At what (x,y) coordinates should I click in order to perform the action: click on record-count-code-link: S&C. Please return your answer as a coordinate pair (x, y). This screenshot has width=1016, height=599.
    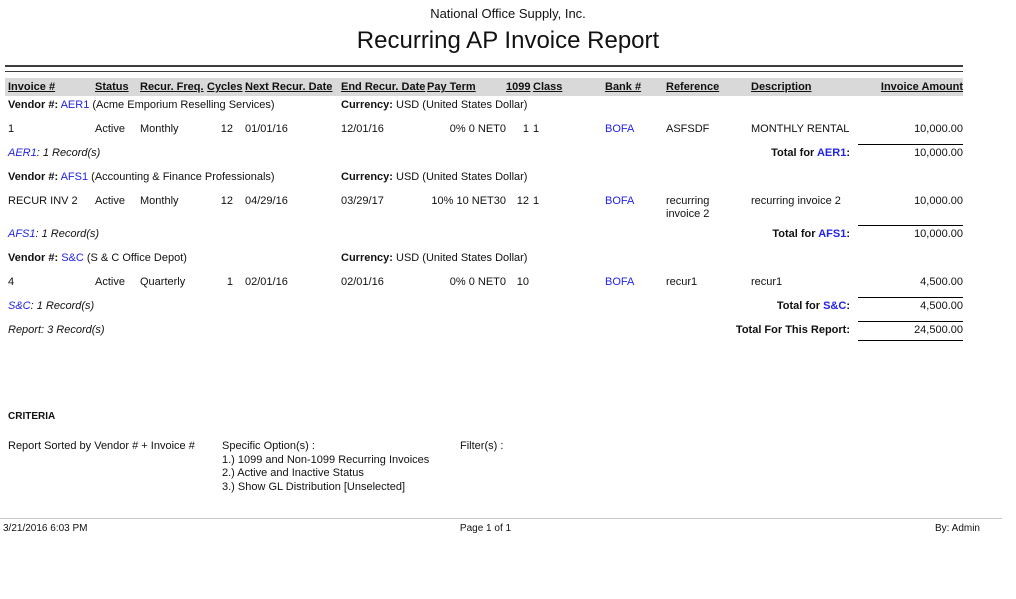
    Looking at the image, I should click on (19, 306).